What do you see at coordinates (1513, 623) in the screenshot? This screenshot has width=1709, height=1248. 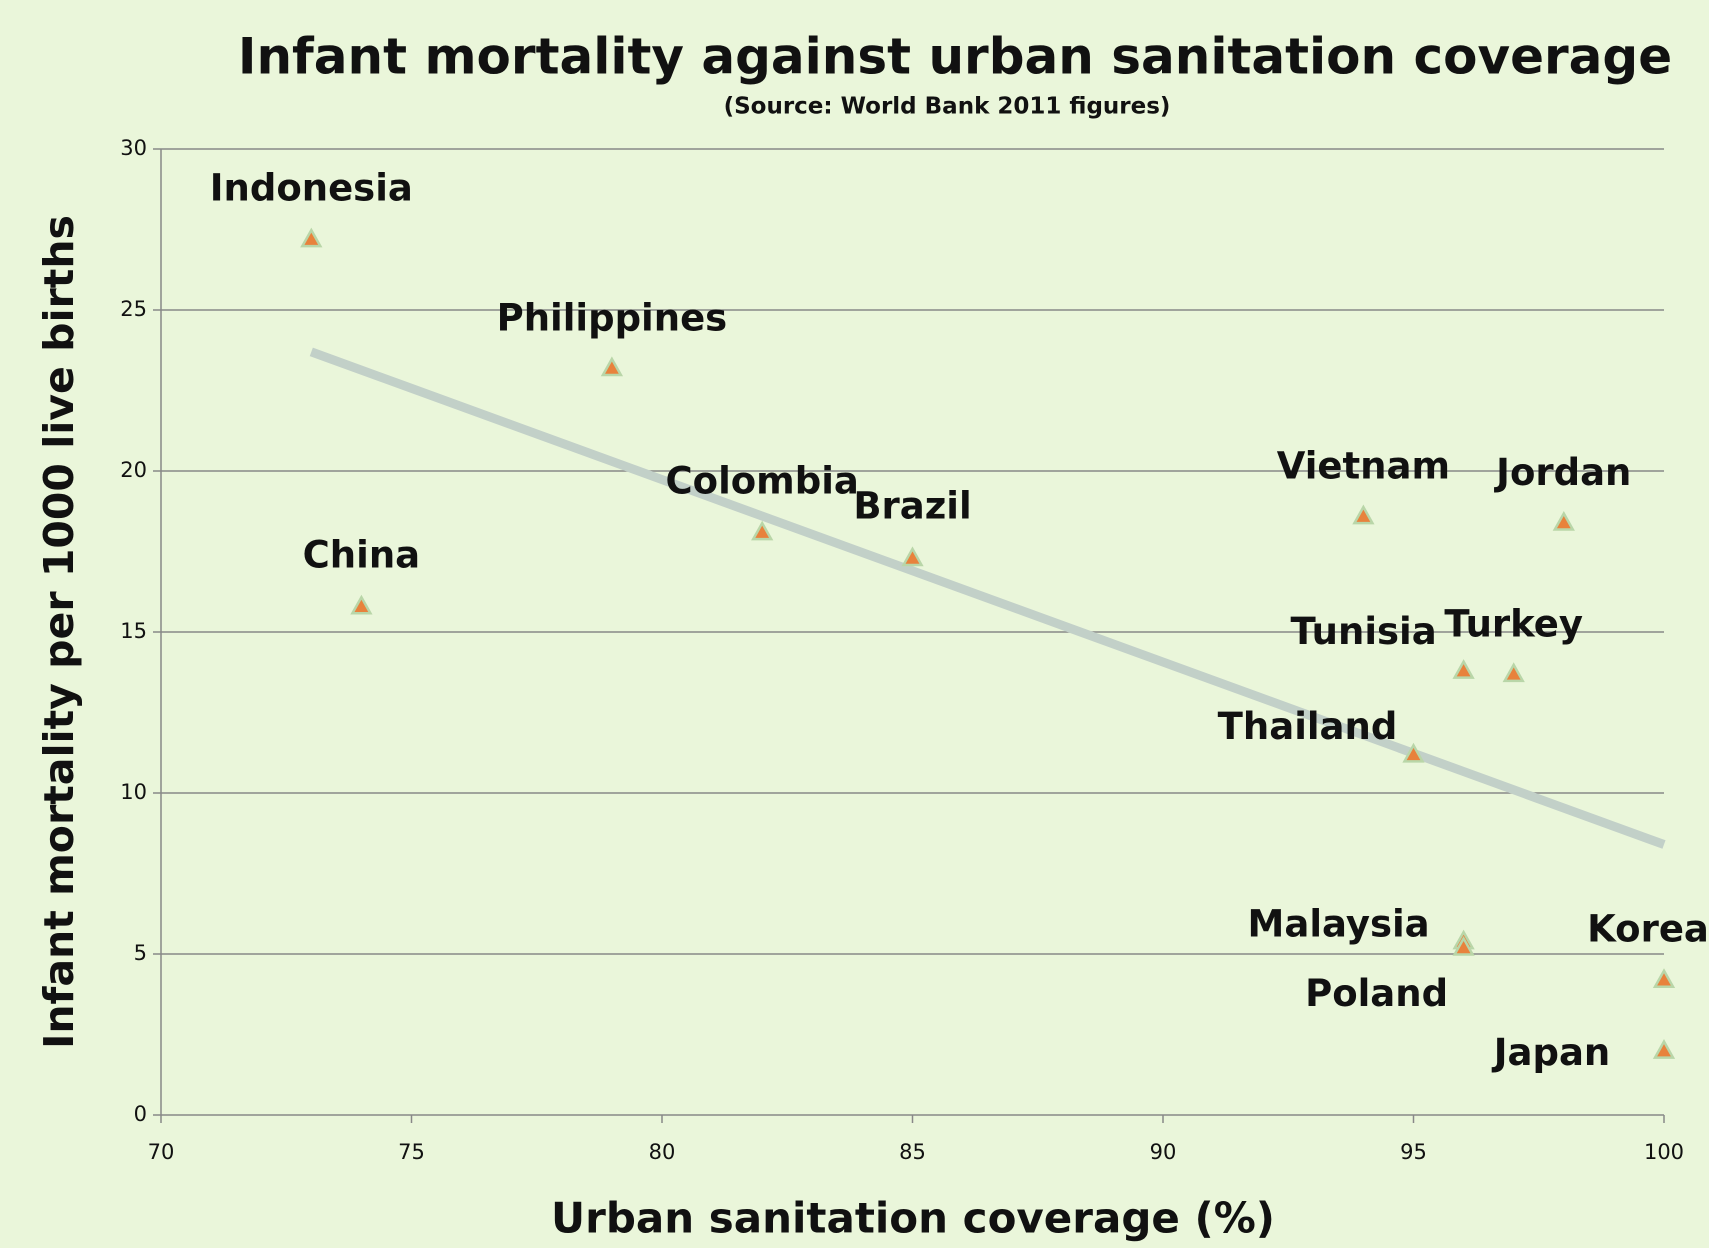 I see `point-label: Turkey` at bounding box center [1513, 623].